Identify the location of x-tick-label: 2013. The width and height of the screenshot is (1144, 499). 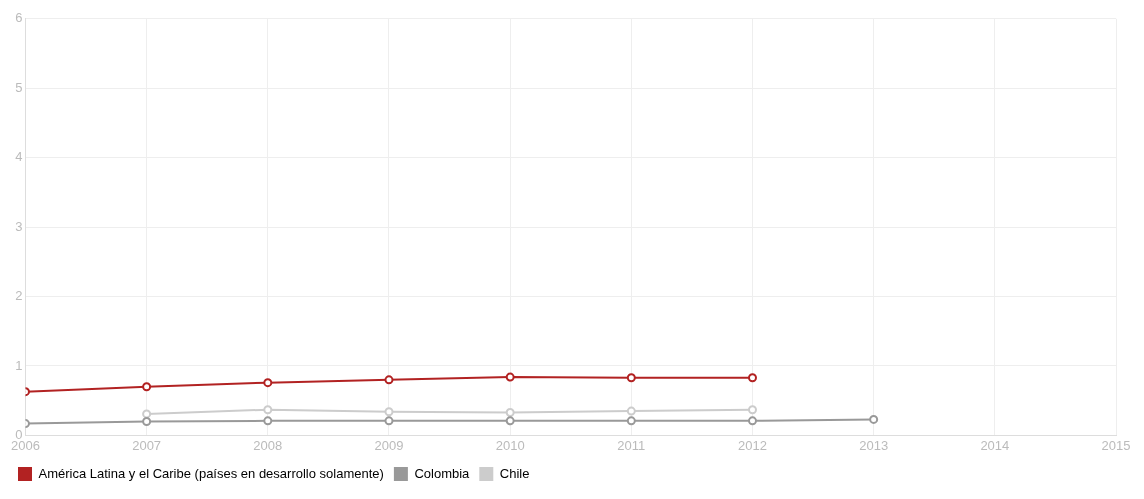
(874, 445).